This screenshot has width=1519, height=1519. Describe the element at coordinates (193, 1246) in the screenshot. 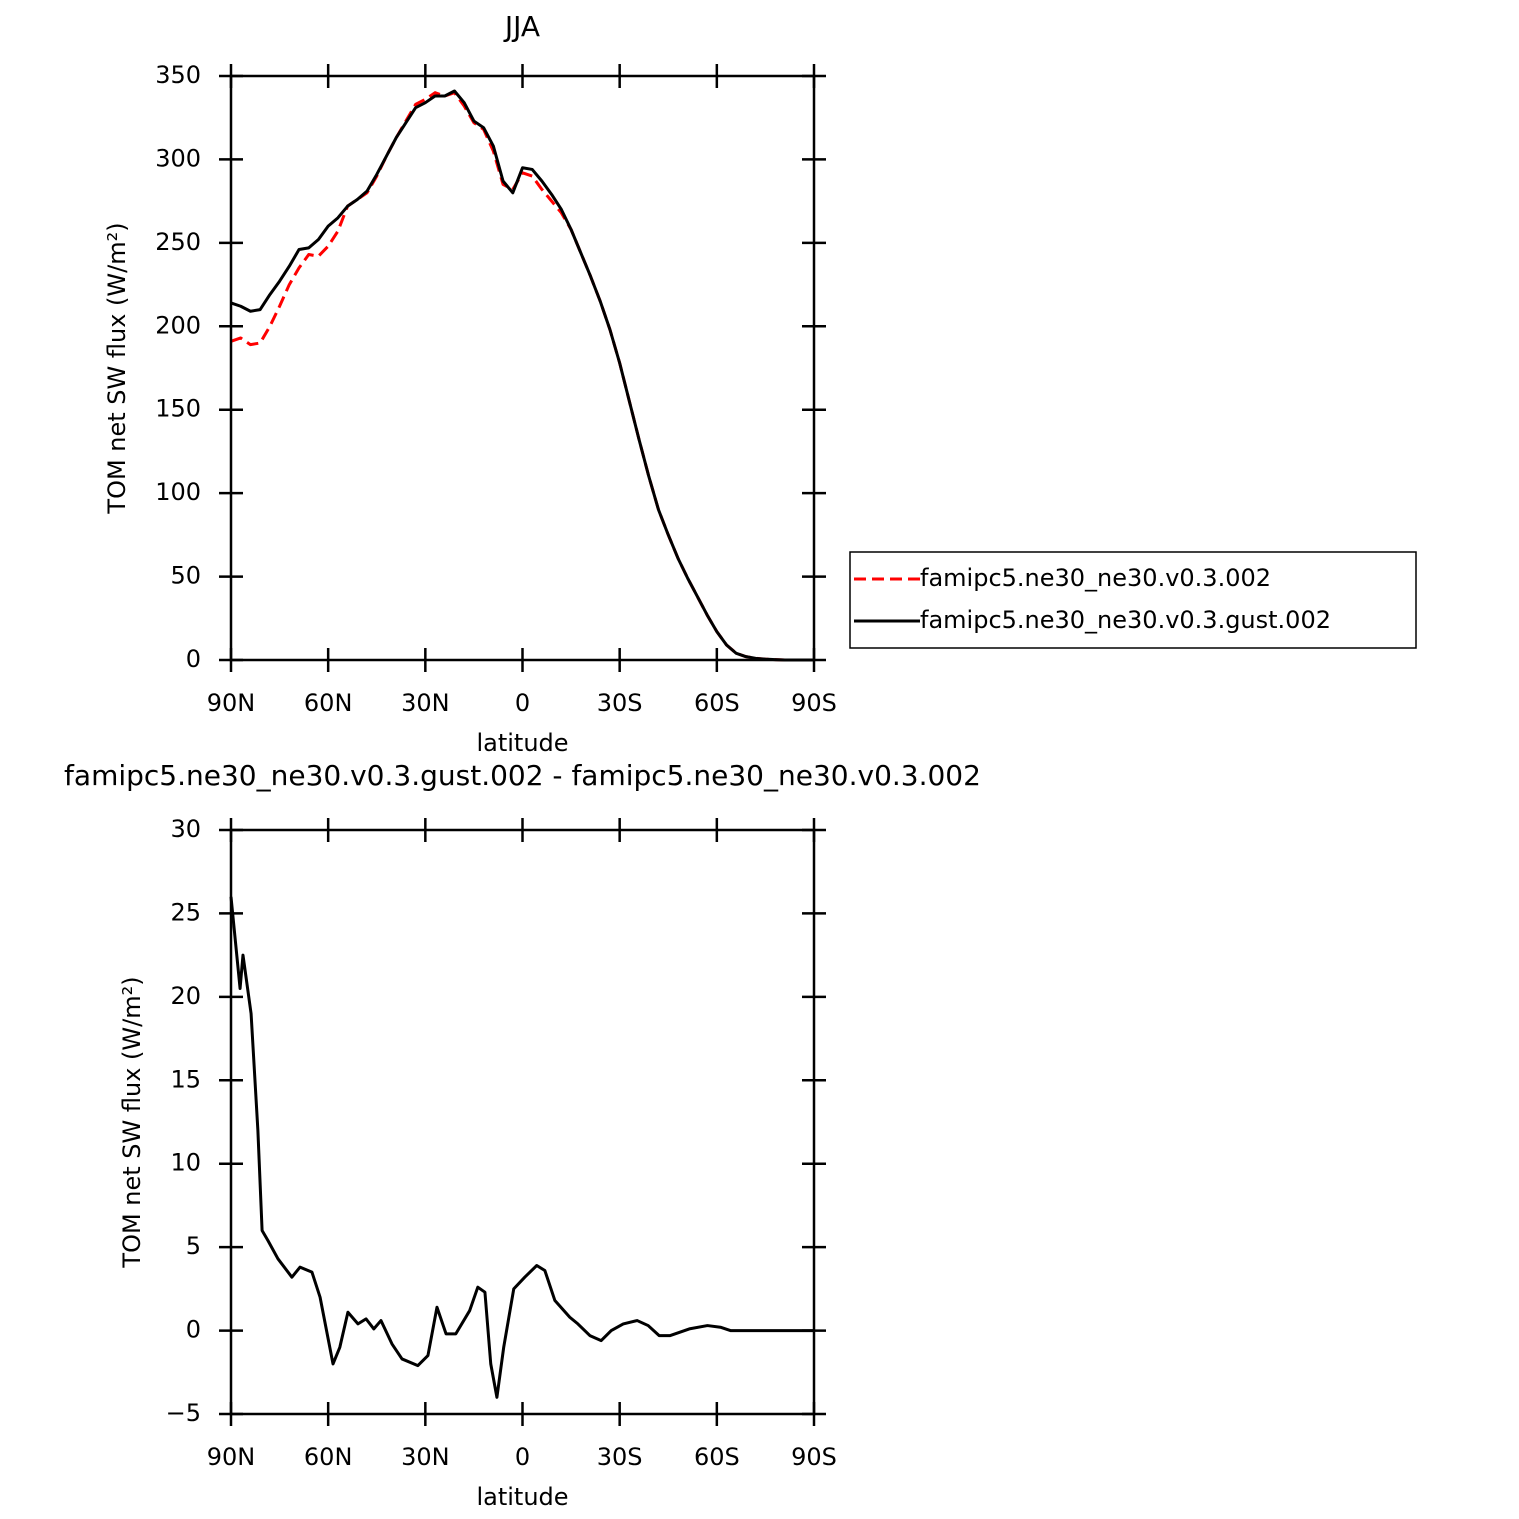

I see `y-tick-label: 5` at that location.